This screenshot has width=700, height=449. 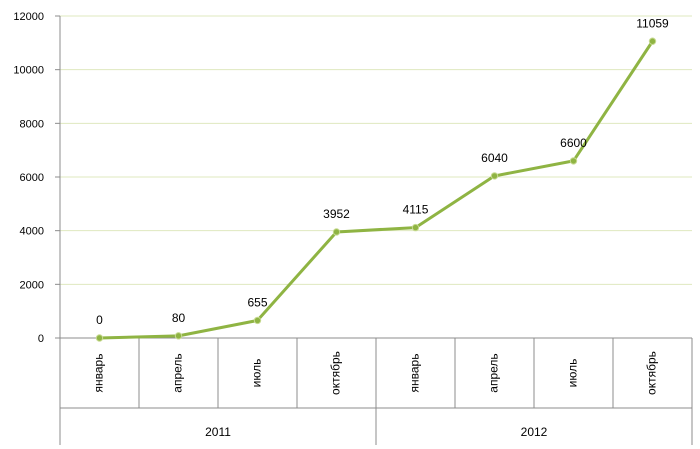 I want to click on data-label: 6600, so click(x=573, y=143).